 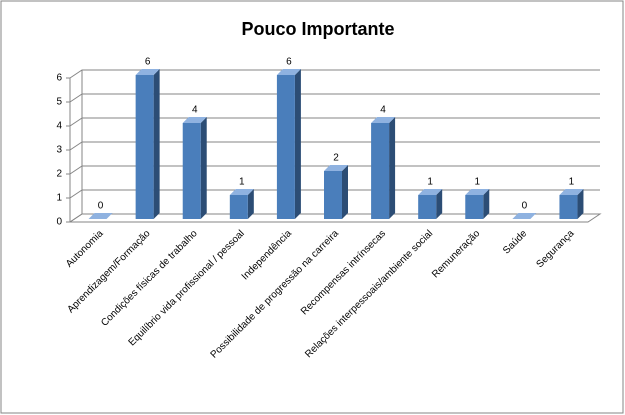 I want to click on y-tick-label: 3, so click(x=59, y=150).